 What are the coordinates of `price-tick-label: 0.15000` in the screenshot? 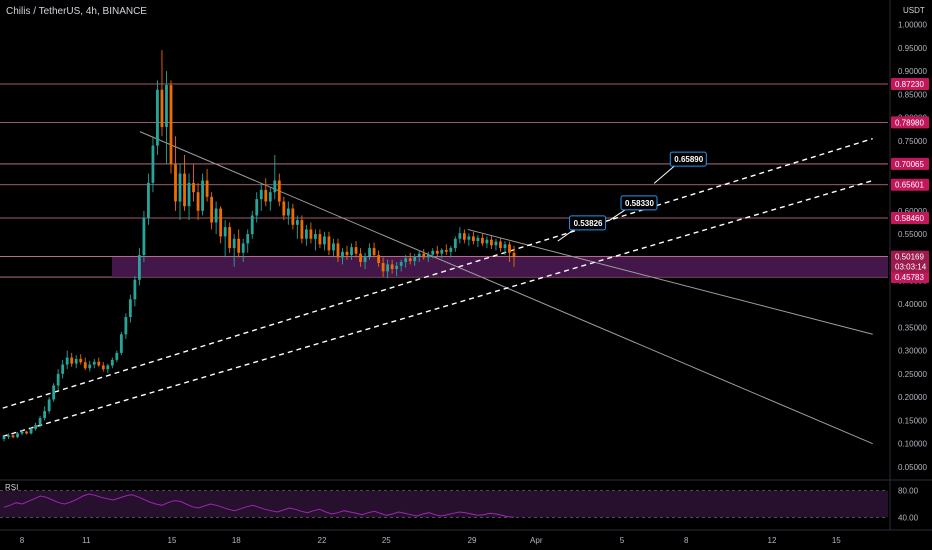 It's located at (912, 420).